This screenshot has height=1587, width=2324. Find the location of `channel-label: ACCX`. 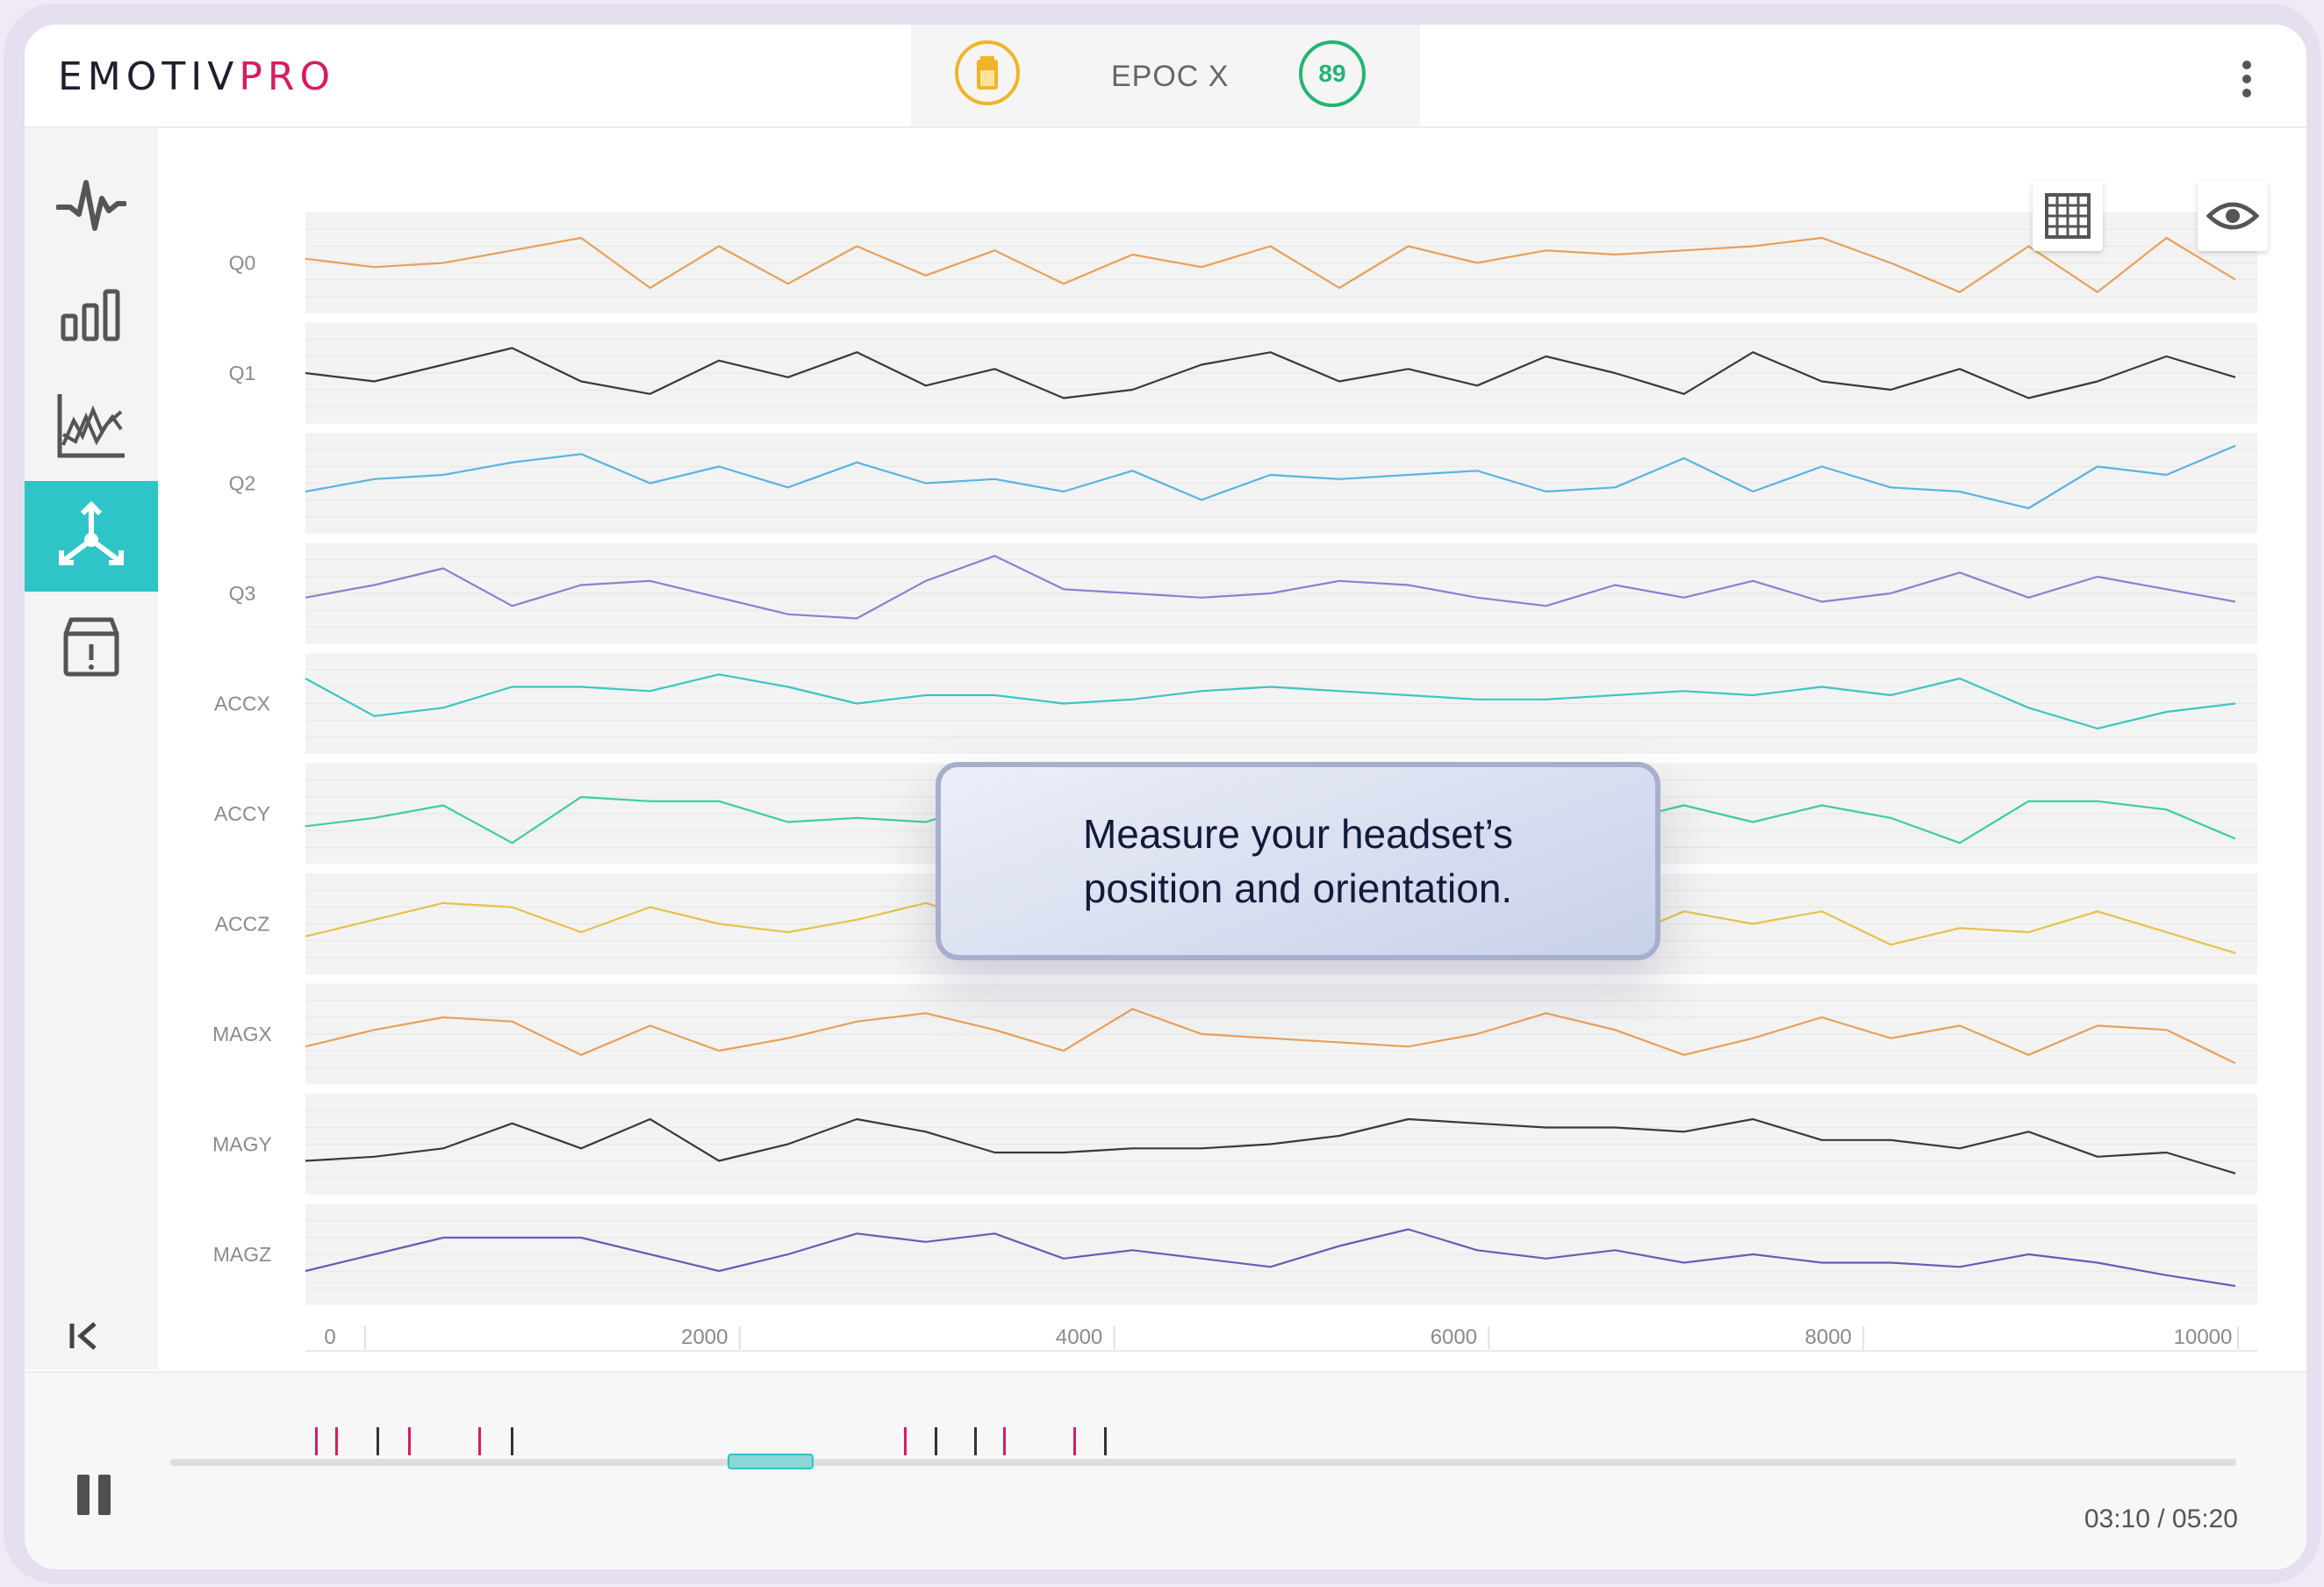

channel-label: ACCX is located at coordinates (242, 704).